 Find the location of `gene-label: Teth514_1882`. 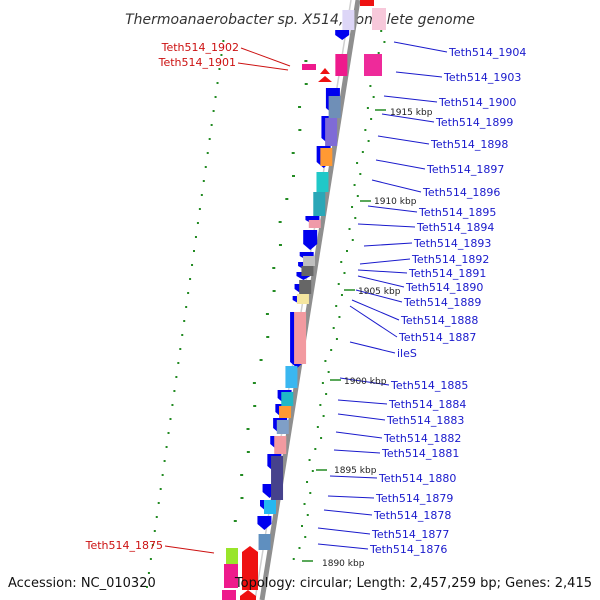

gene-label: Teth514_1882 is located at coordinates (422, 438).